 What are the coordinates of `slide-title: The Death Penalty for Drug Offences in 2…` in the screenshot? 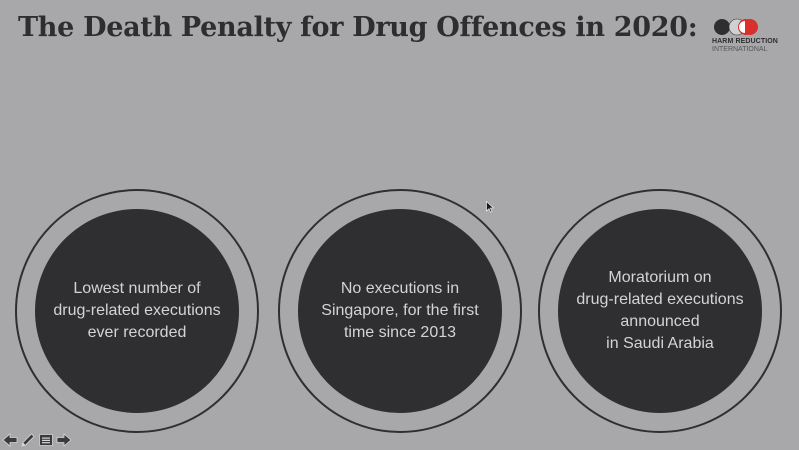 It's located at (358, 27).